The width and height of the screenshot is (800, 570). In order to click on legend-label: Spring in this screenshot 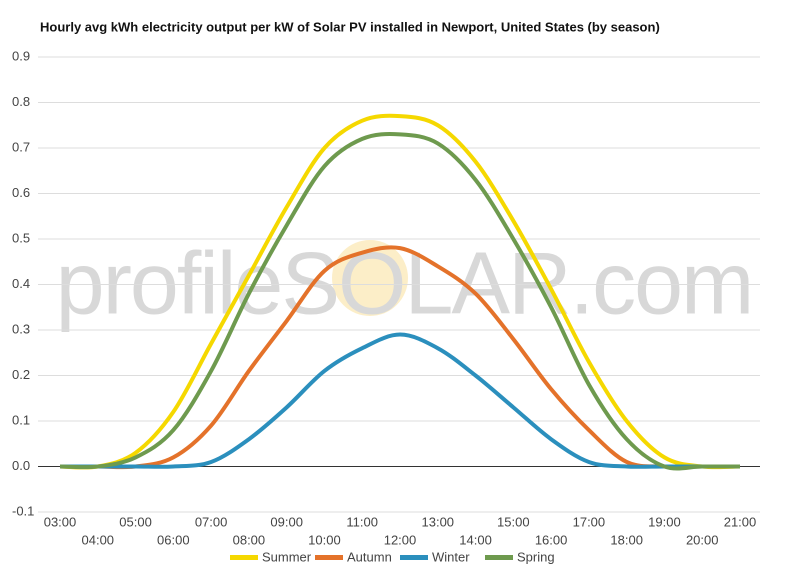, I will do `click(536, 556)`.